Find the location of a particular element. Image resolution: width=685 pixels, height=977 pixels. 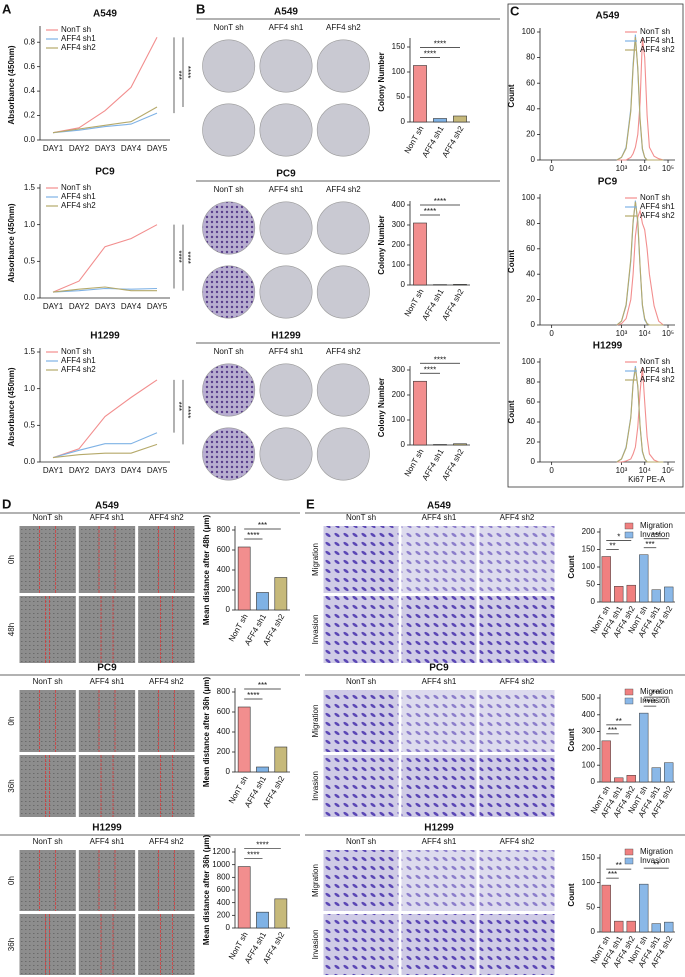

chart-title: H1299 is located at coordinates (608, 346).